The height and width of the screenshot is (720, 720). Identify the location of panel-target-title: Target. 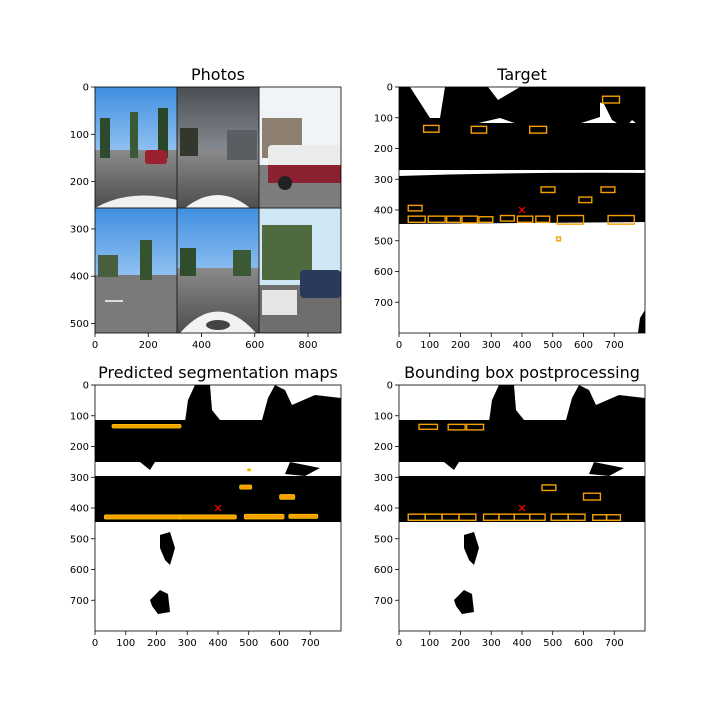
(521, 74).